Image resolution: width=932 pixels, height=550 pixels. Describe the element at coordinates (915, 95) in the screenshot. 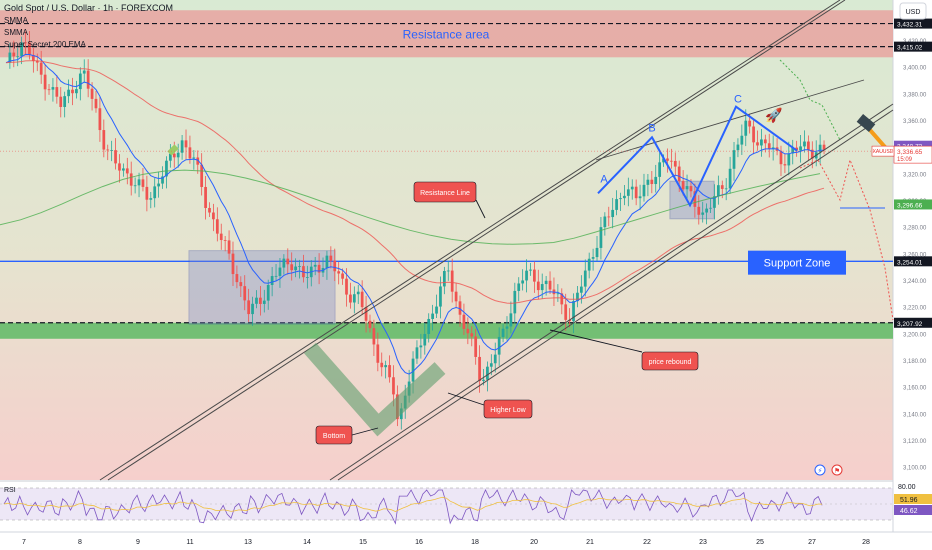

I see `y-tick-label: 3,380.00` at that location.